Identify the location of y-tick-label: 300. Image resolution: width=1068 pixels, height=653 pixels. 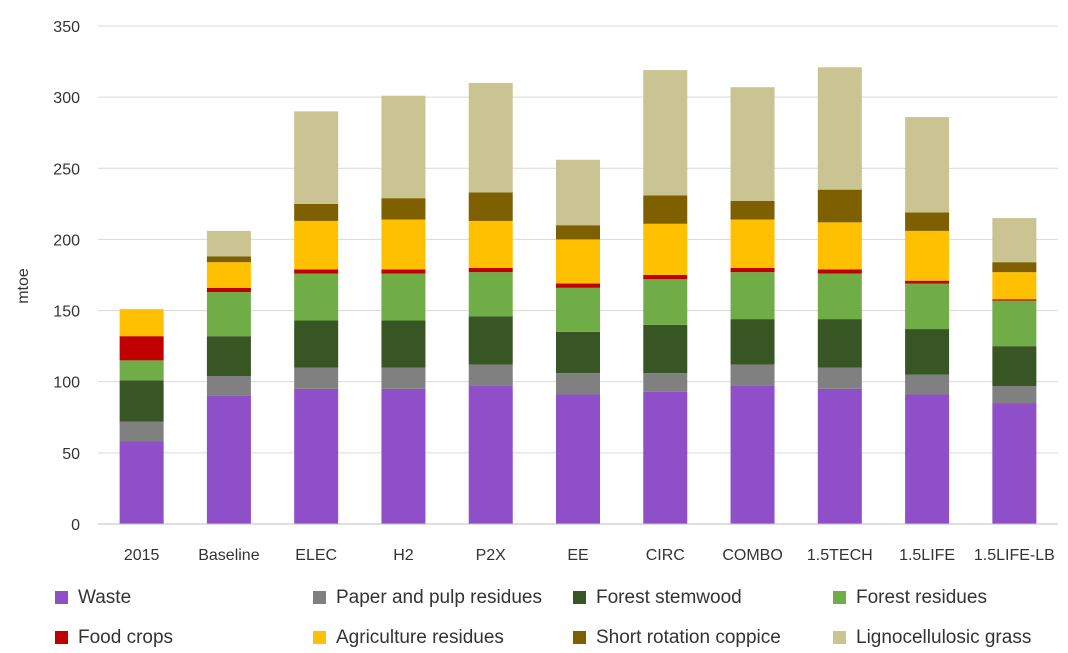
(66, 98).